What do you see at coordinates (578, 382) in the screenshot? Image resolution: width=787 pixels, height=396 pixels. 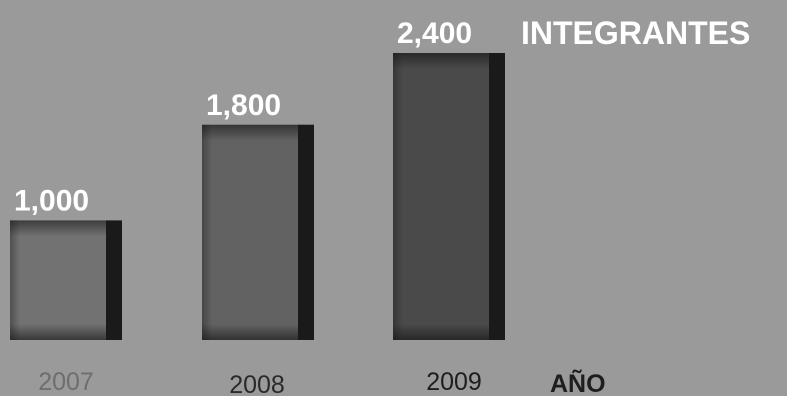 I see `x-axis-label: AÑO` at bounding box center [578, 382].